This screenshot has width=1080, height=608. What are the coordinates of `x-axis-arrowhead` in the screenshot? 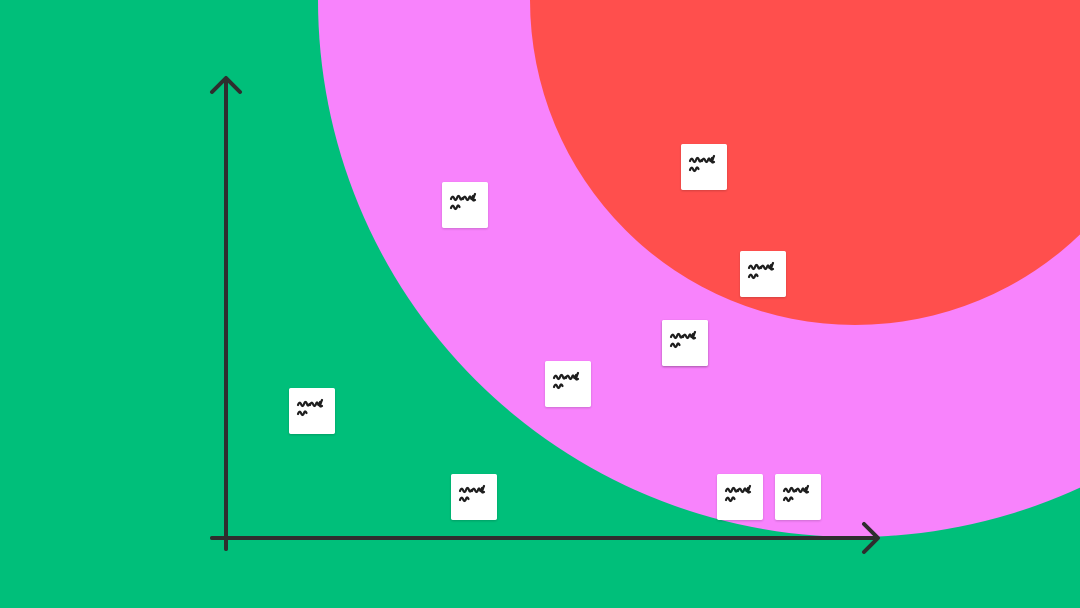 It's located at (871, 538).